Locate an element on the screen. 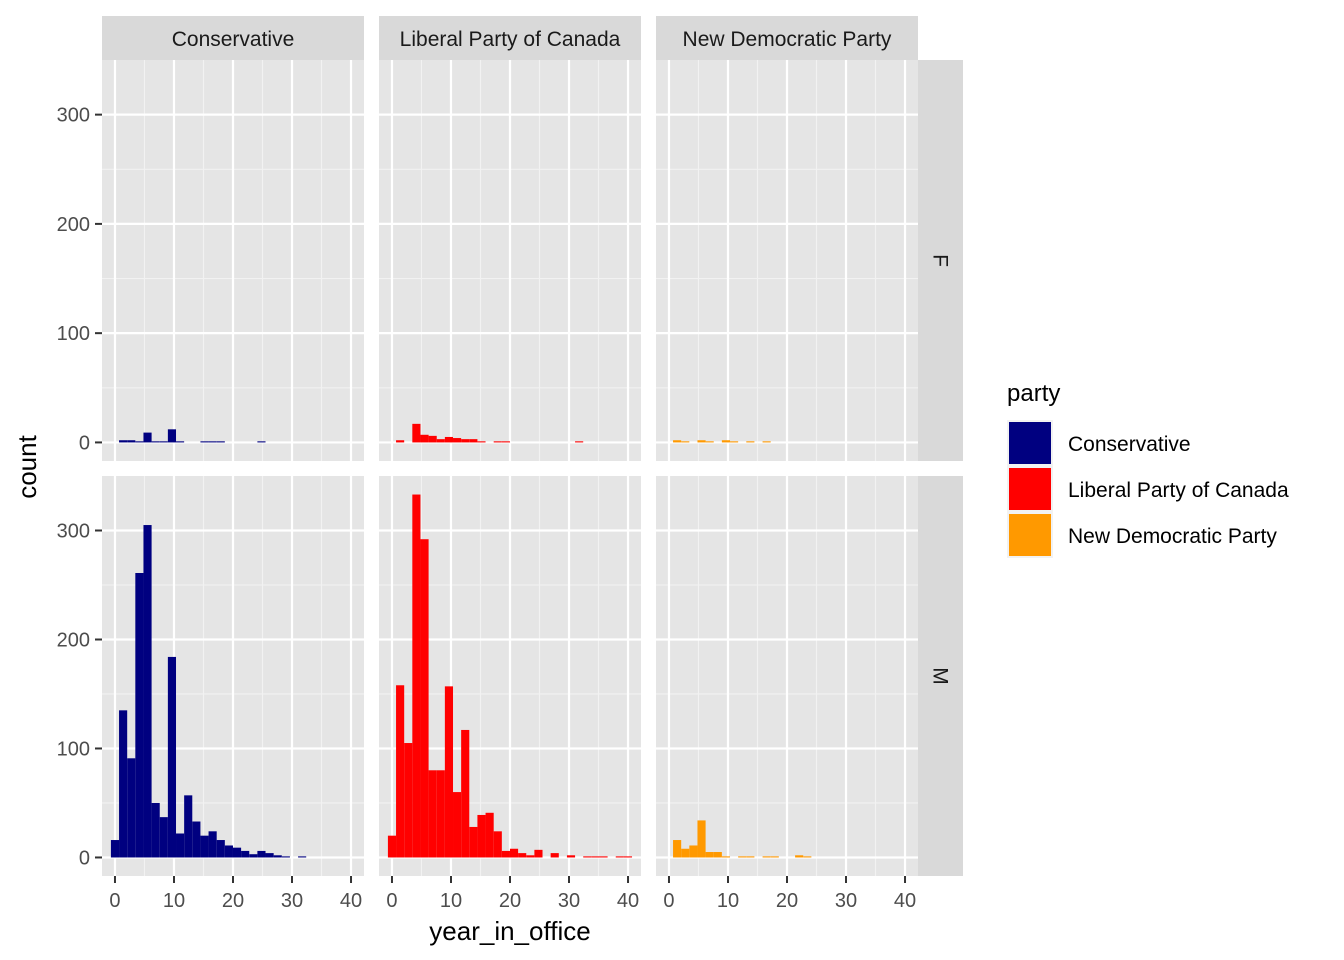 This screenshot has width=1344, height=960. strip-label: Conservative is located at coordinates (233, 39).